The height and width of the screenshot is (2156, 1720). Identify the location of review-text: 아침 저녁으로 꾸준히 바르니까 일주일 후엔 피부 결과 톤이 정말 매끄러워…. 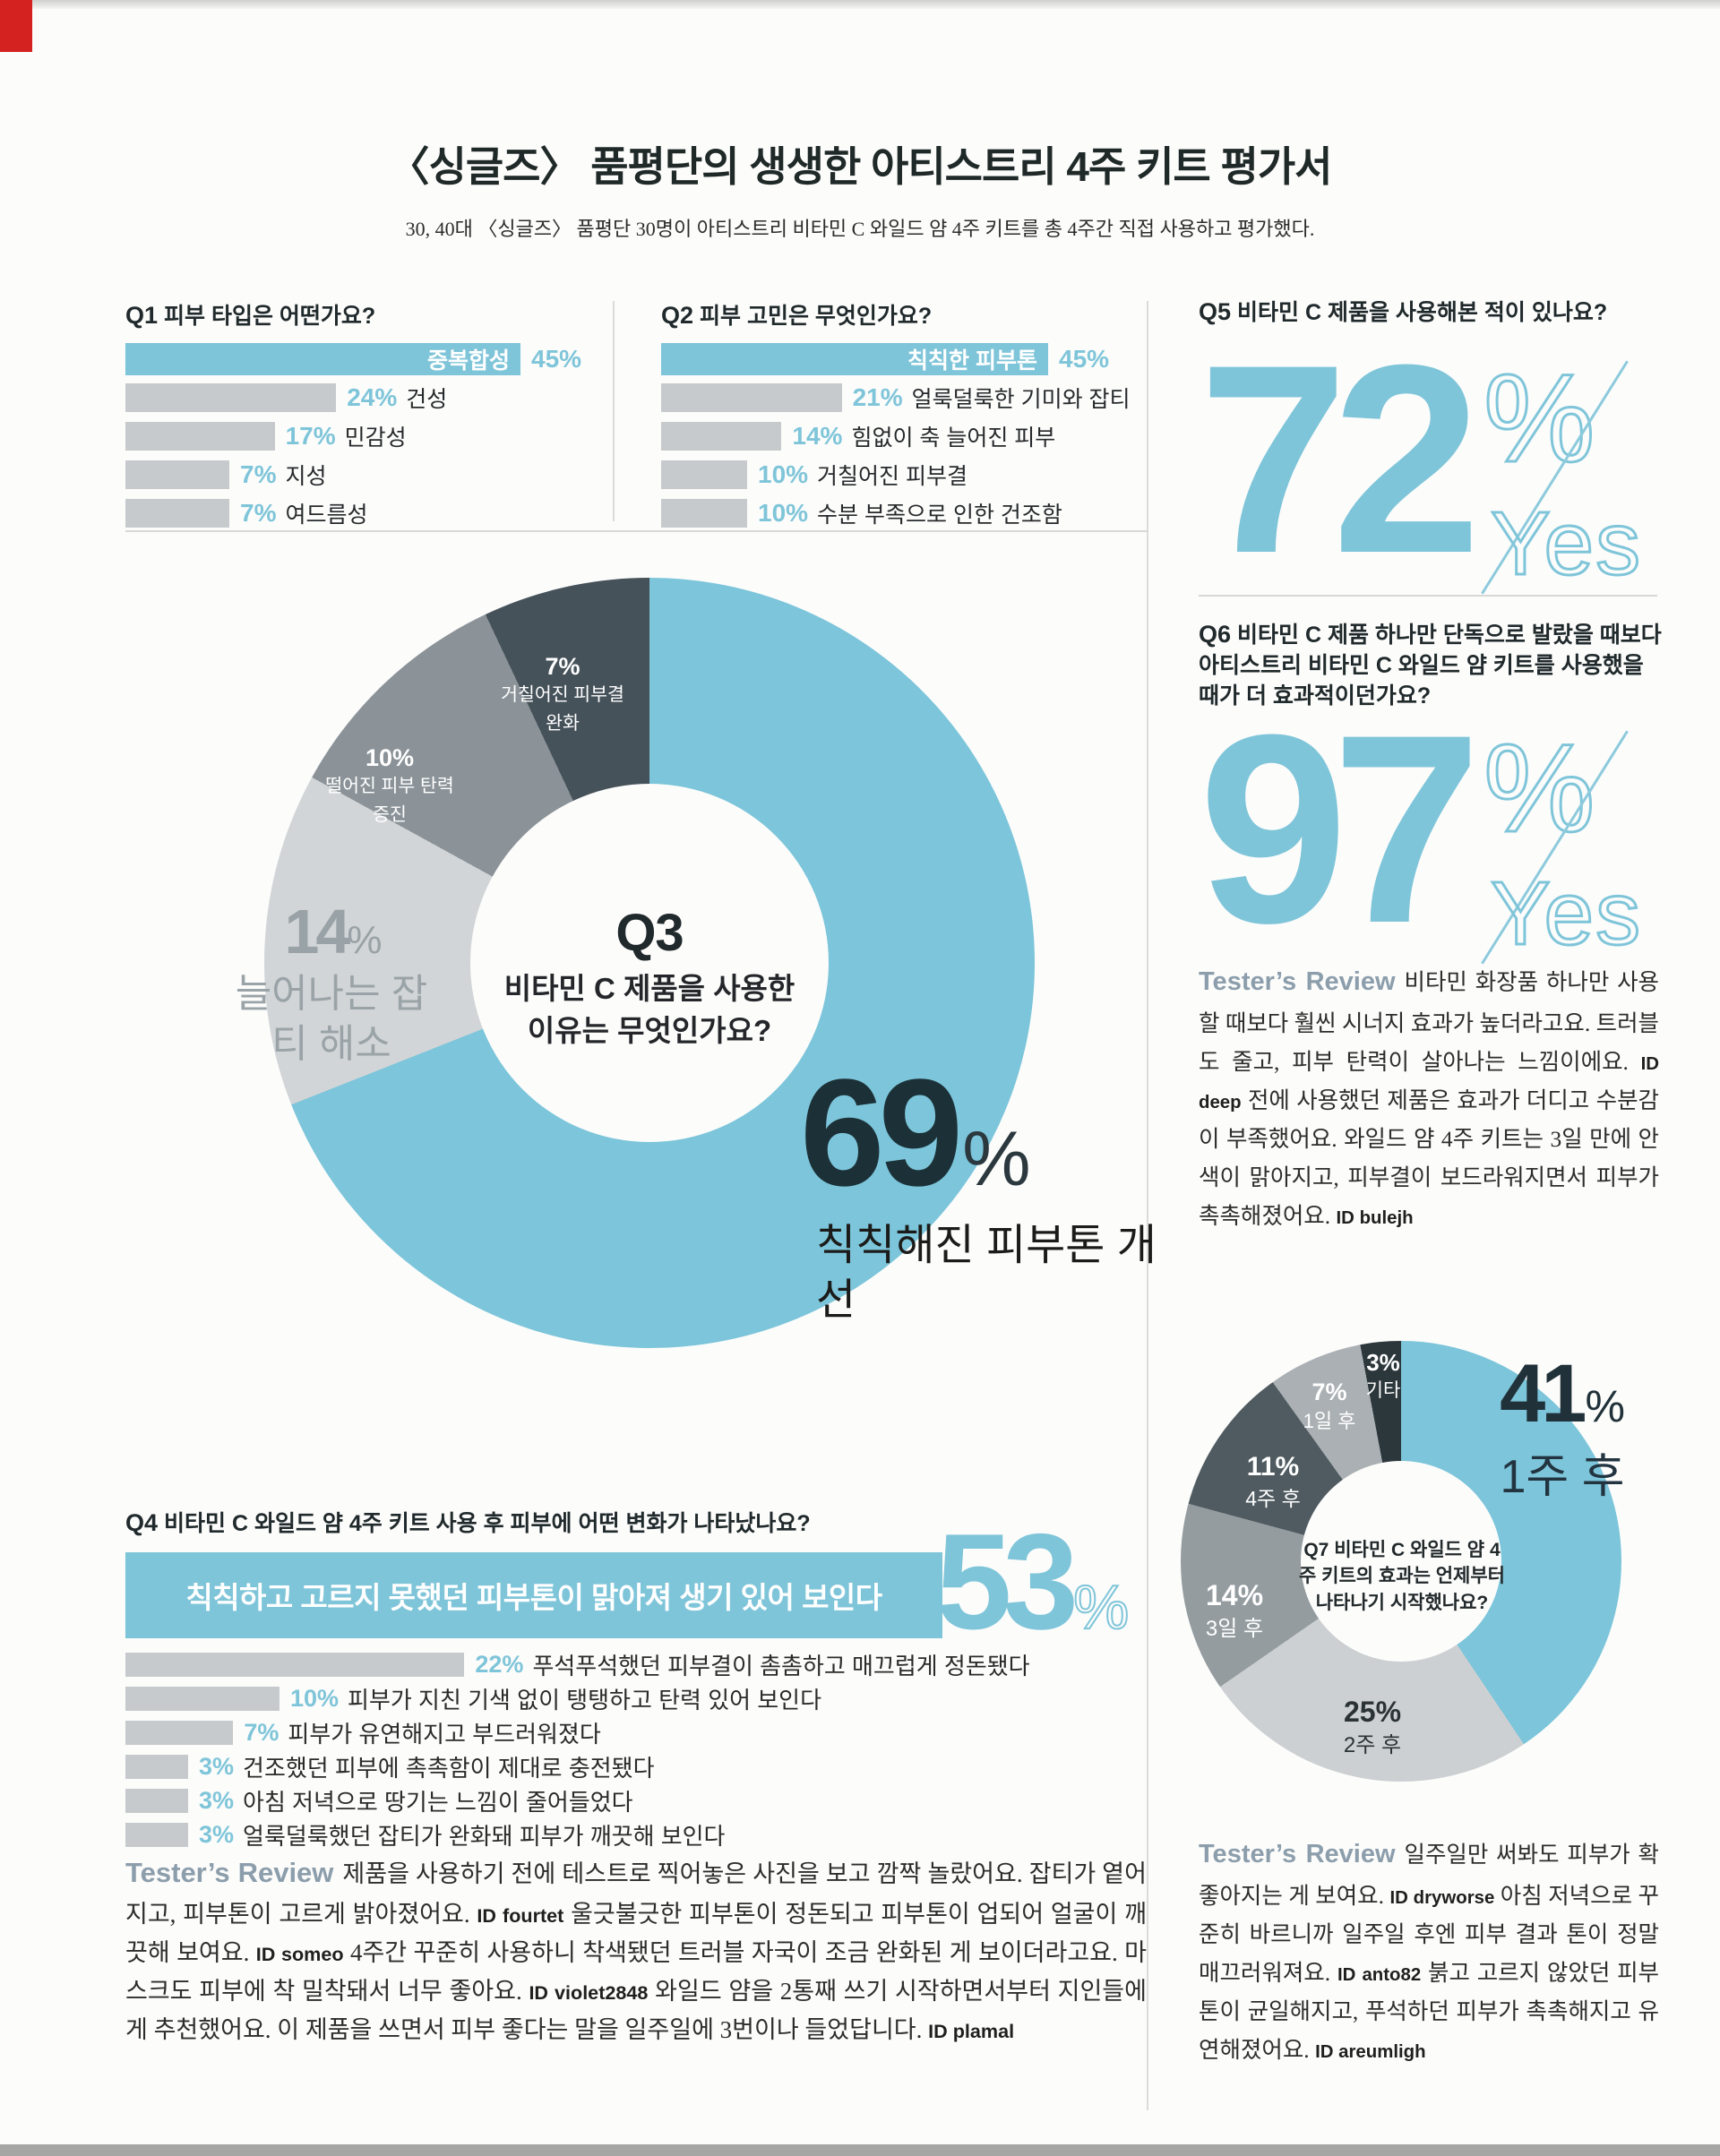
(1429, 1935).